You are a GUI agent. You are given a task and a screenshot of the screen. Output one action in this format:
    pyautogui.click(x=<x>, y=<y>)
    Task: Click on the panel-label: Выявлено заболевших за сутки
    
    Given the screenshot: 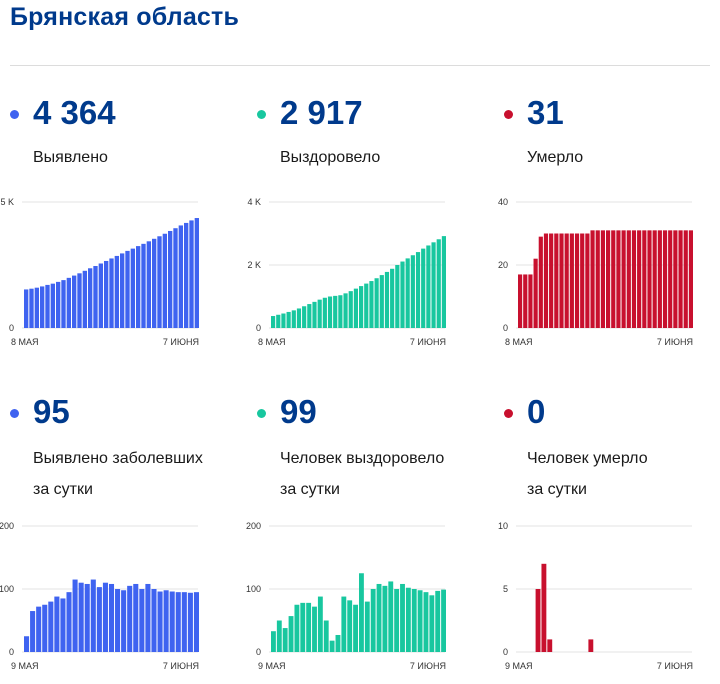 What is the action you would take?
    pyautogui.click(x=118, y=474)
    